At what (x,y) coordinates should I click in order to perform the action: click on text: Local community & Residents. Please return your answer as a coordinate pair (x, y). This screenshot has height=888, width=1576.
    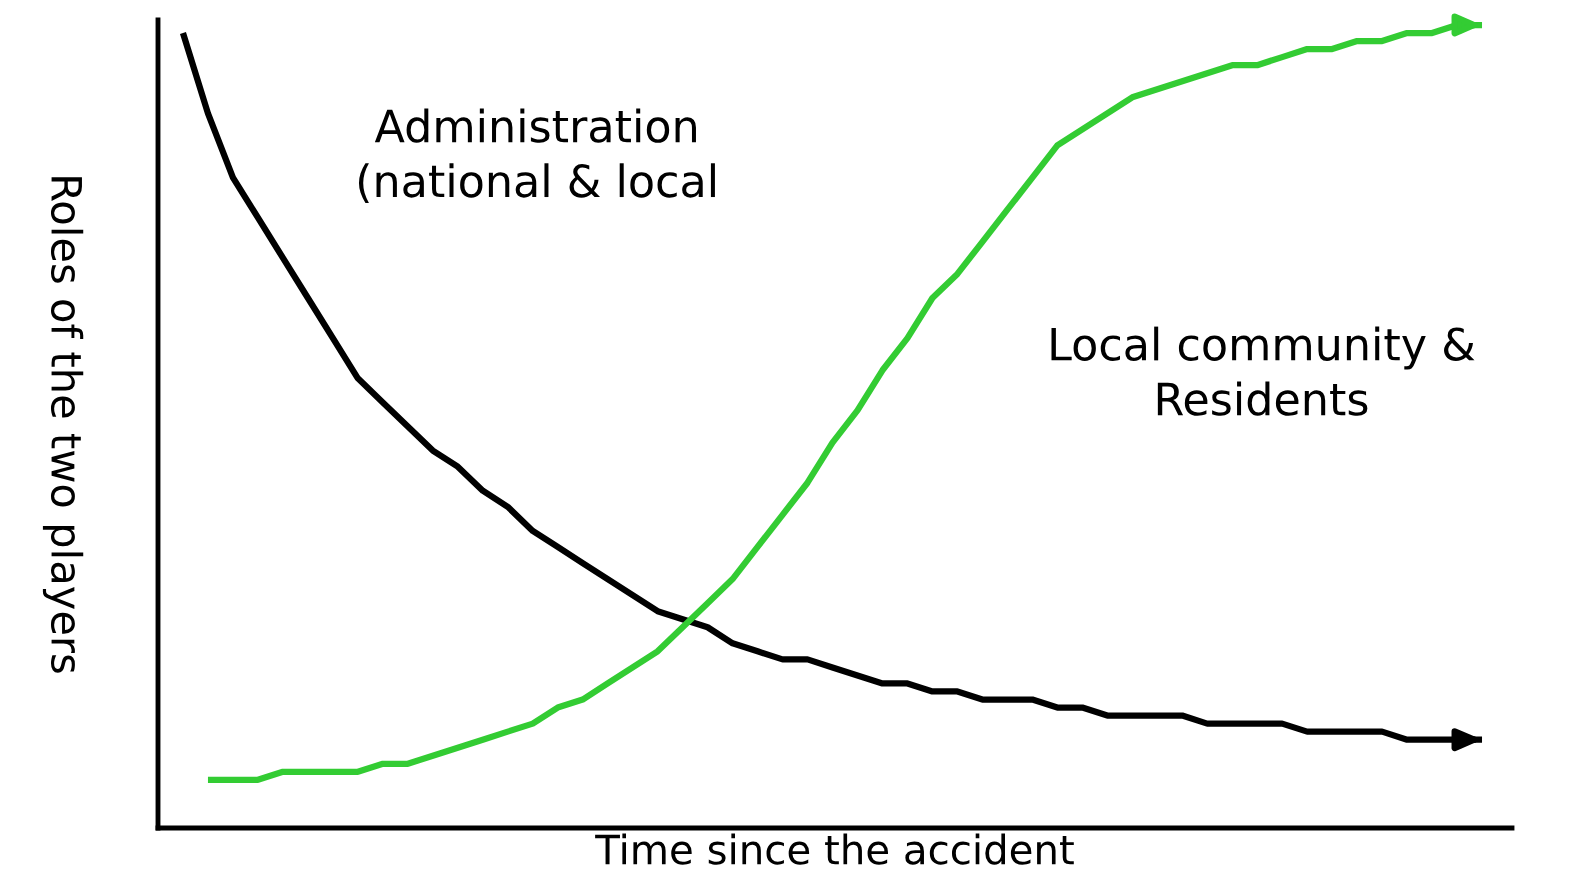
    Looking at the image, I should click on (1263, 371).